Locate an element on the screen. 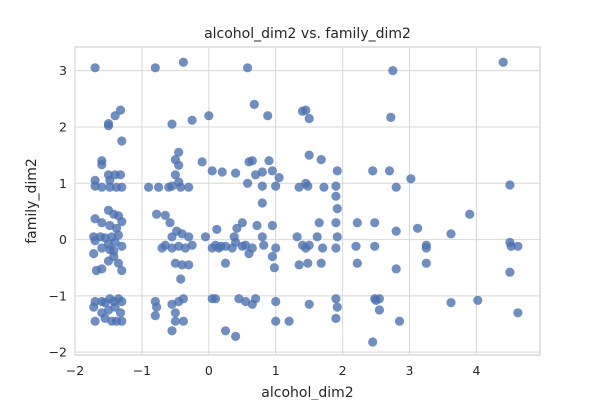 This screenshot has height=400, width=600. y-tick-label: −2 is located at coordinates (58, 352).